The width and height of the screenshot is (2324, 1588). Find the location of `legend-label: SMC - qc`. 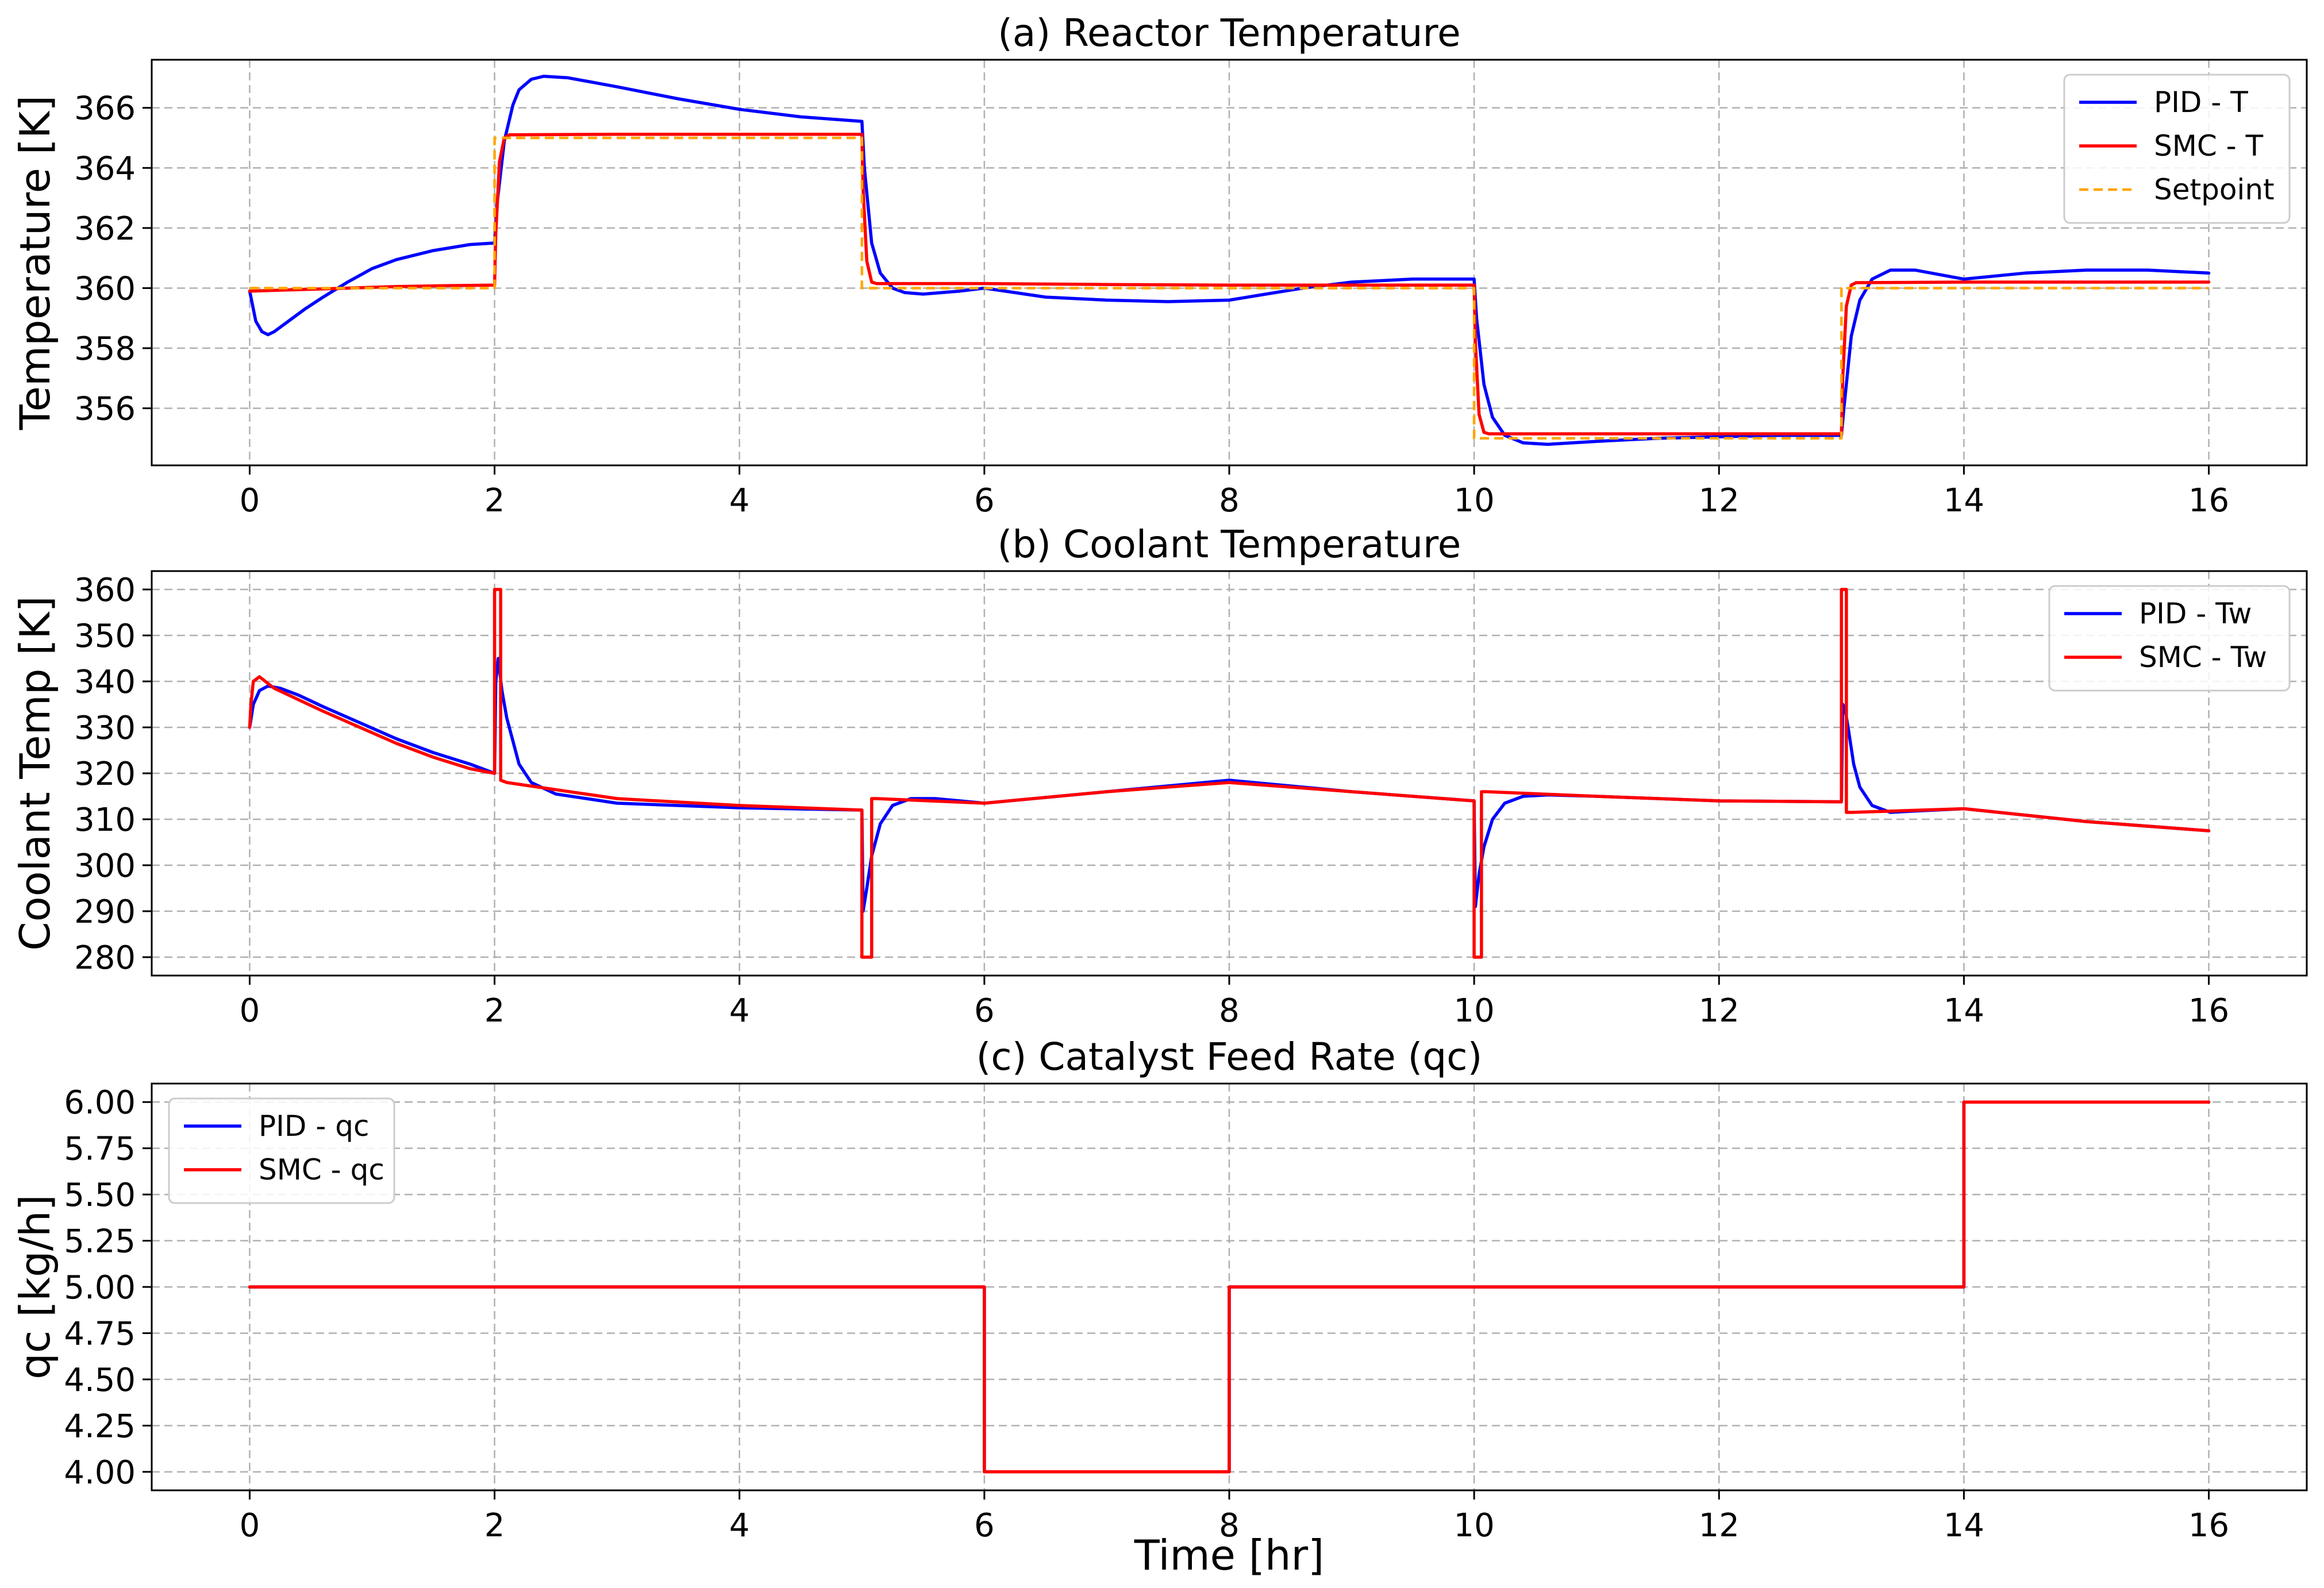

legend-label: SMC - qc is located at coordinates (322, 1169).